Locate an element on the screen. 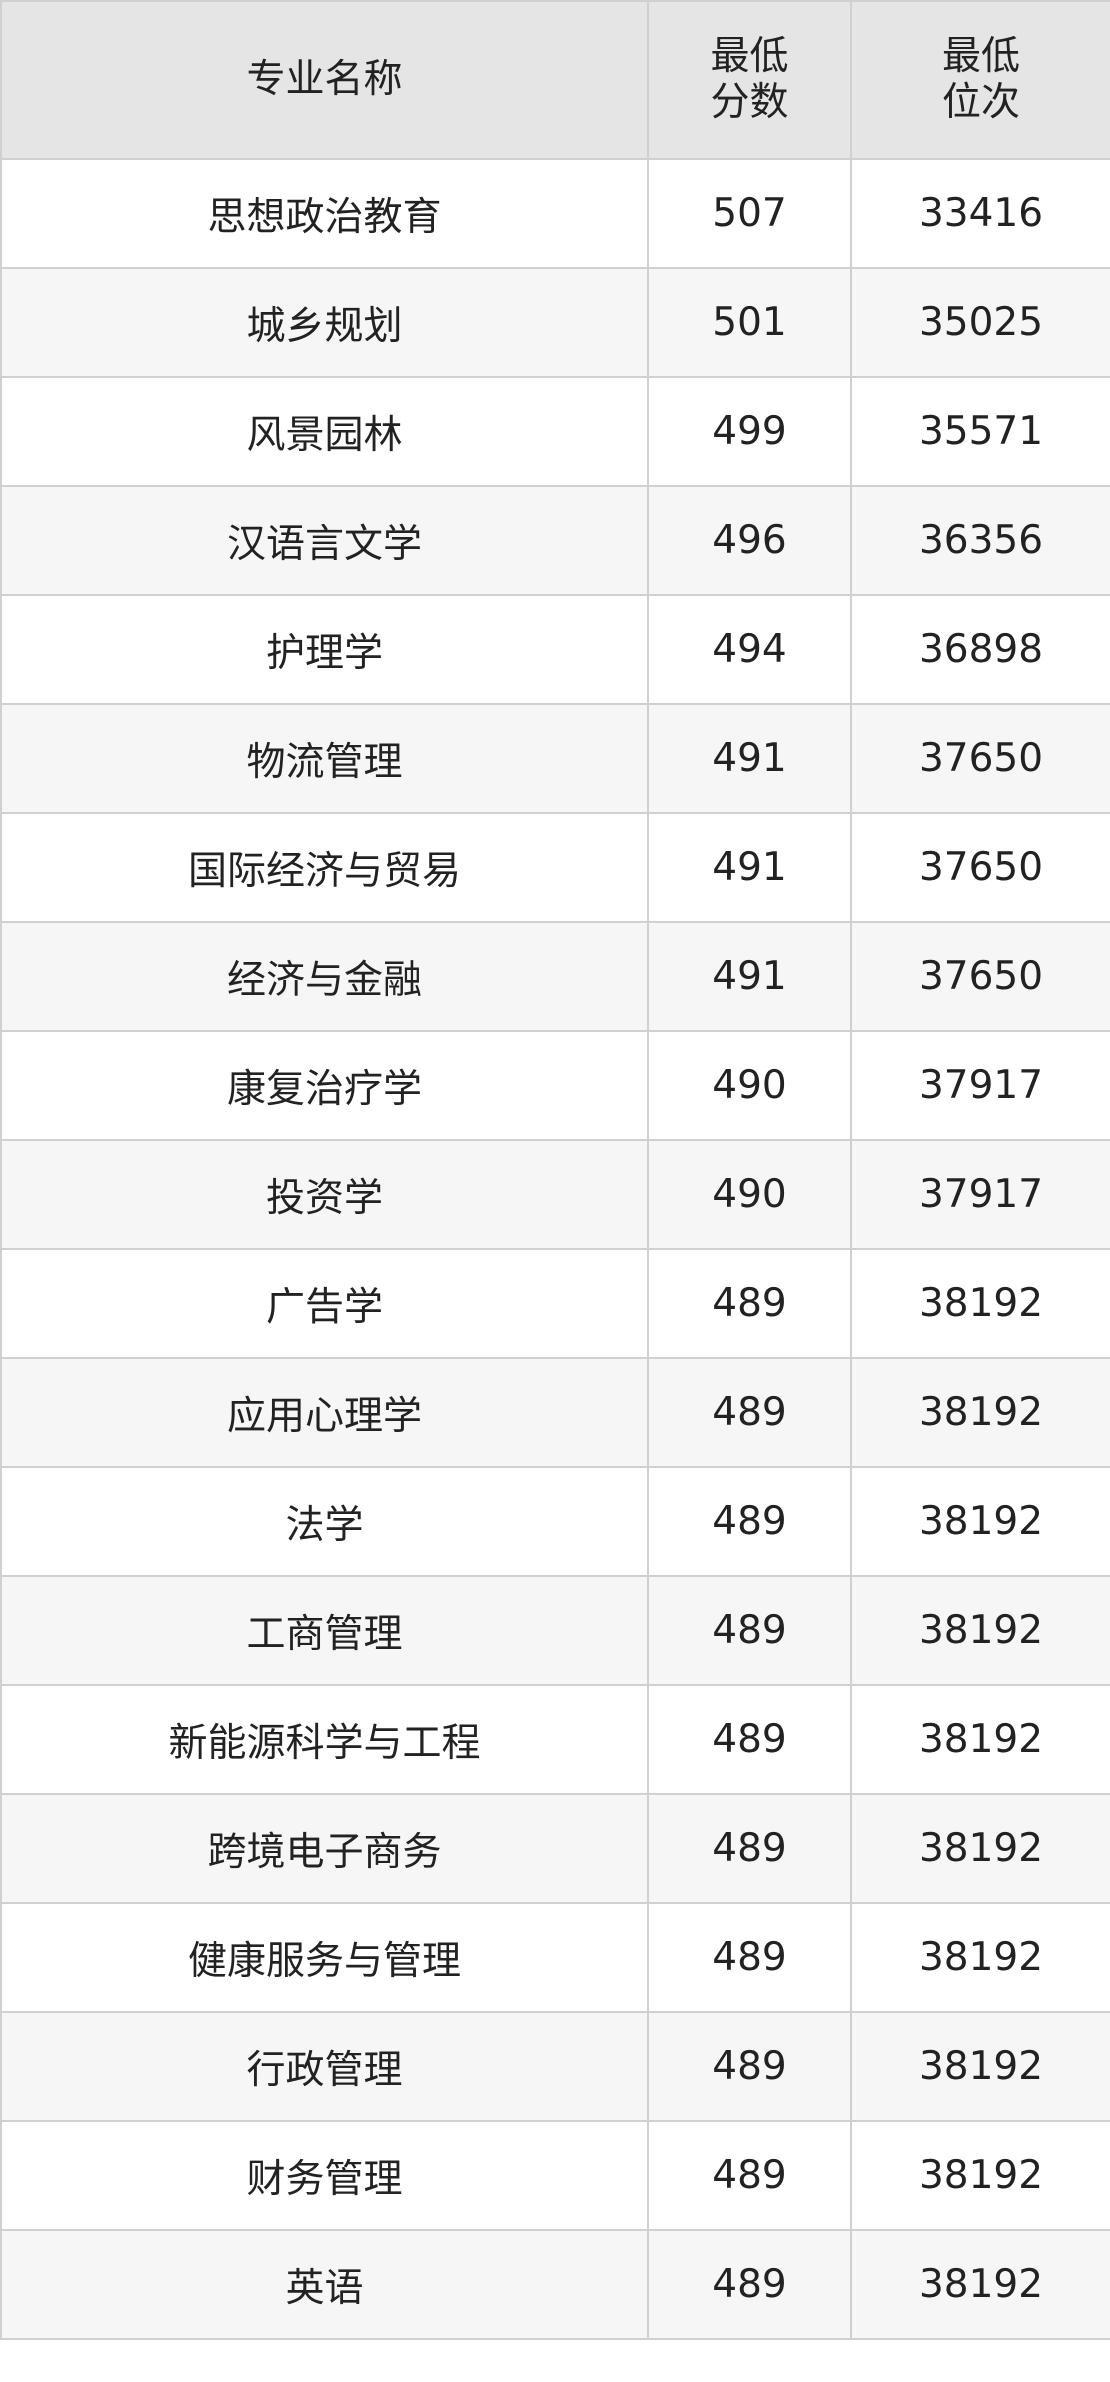 The height and width of the screenshot is (2382, 1110). table-row: 广告学 489 38192 is located at coordinates (555, 1303).